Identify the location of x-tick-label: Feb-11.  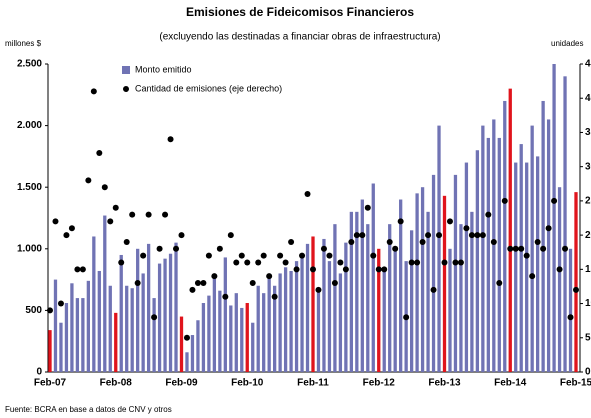
(313, 383).